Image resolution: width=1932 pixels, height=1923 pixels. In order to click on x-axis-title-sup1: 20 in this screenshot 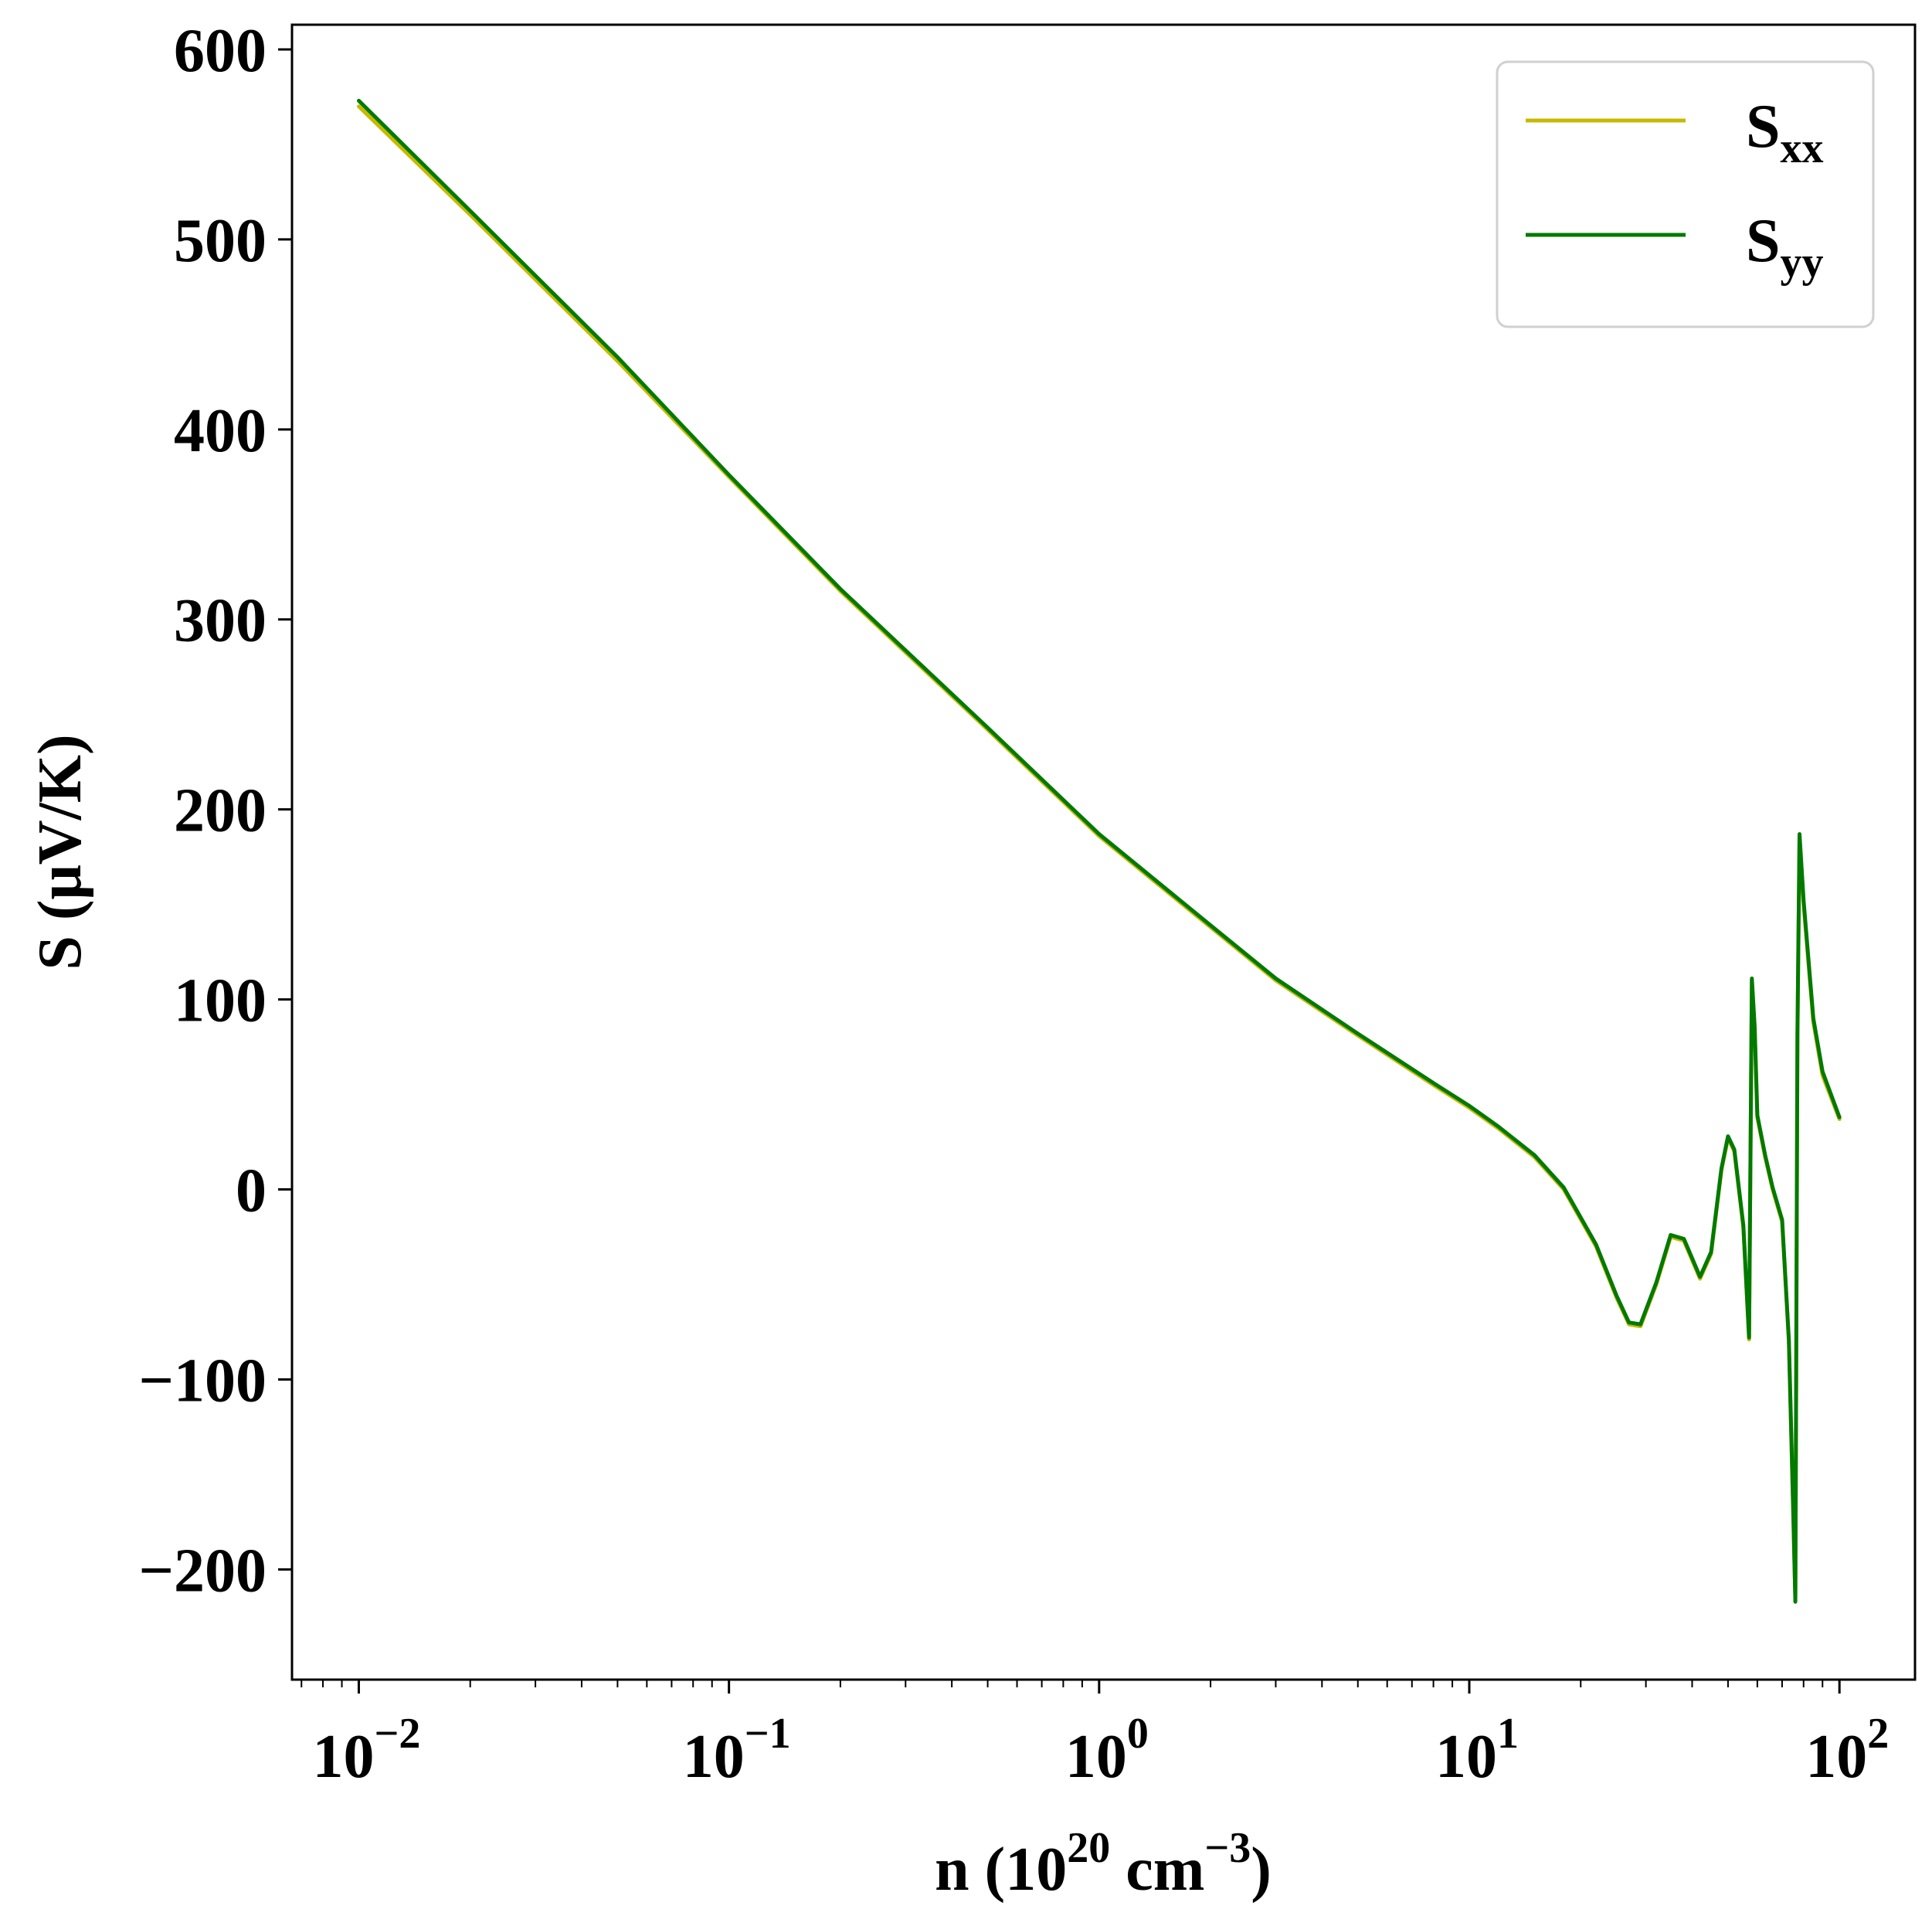, I will do `click(1088, 1848)`.